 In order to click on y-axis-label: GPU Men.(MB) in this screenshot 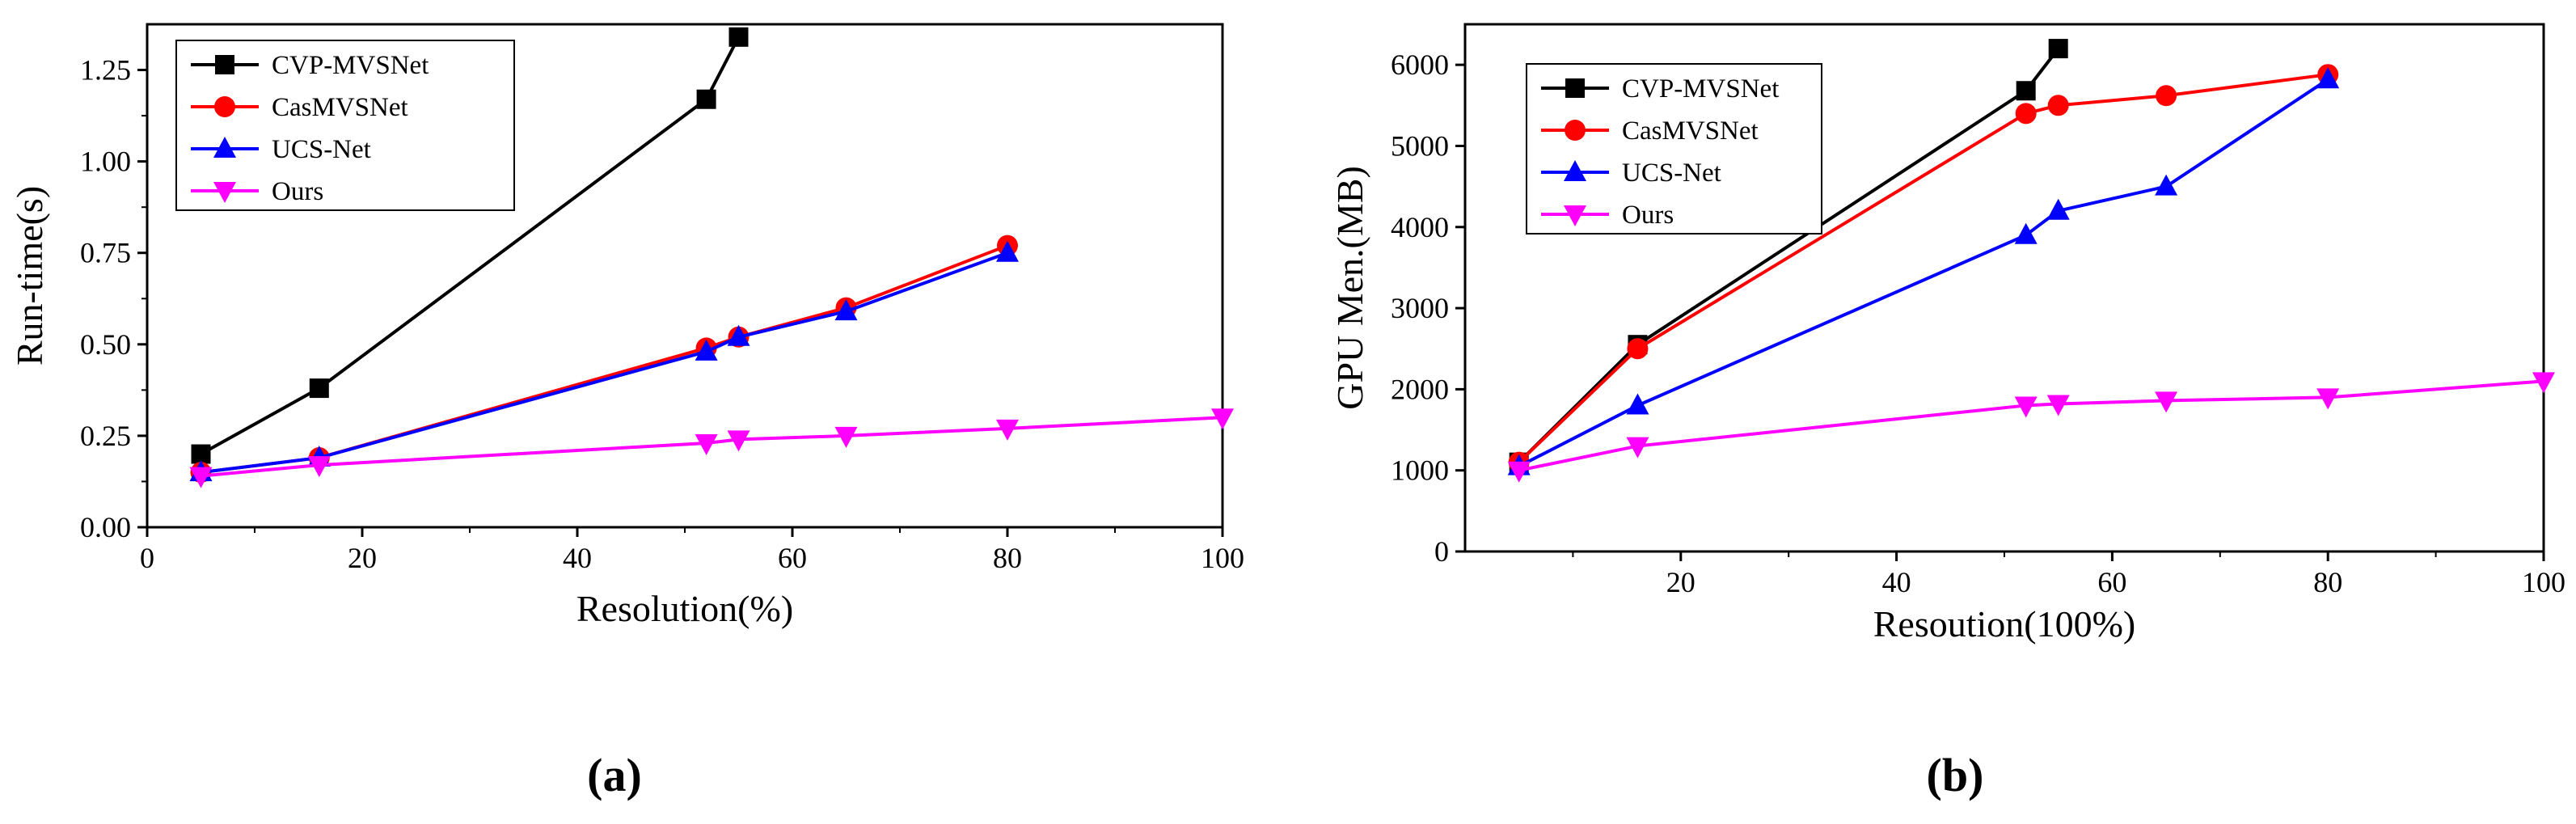, I will do `click(1349, 288)`.